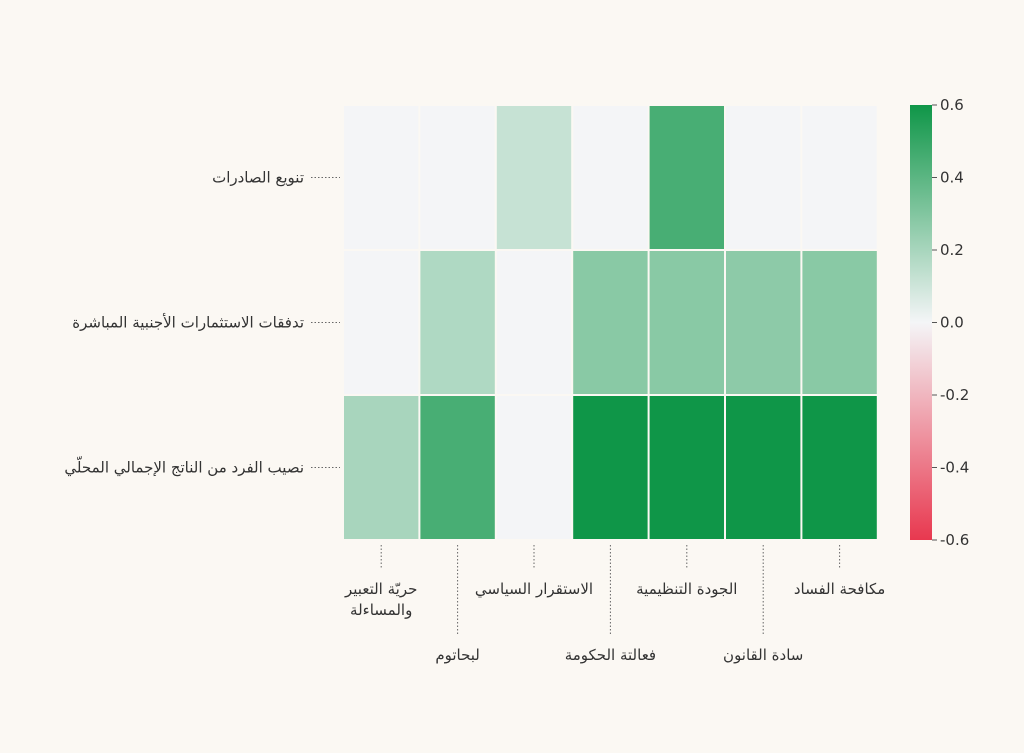 This screenshot has width=1024, height=753. I want to click on colorbar-tick-label: 0.4, so click(952, 178).